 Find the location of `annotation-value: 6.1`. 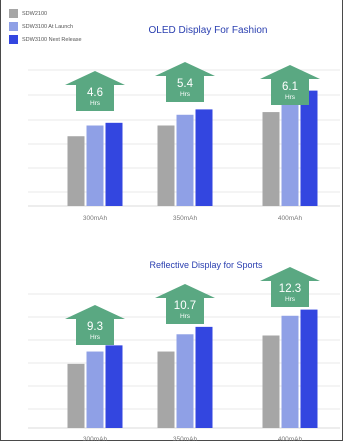

annotation-value: 6.1 is located at coordinates (290, 87).